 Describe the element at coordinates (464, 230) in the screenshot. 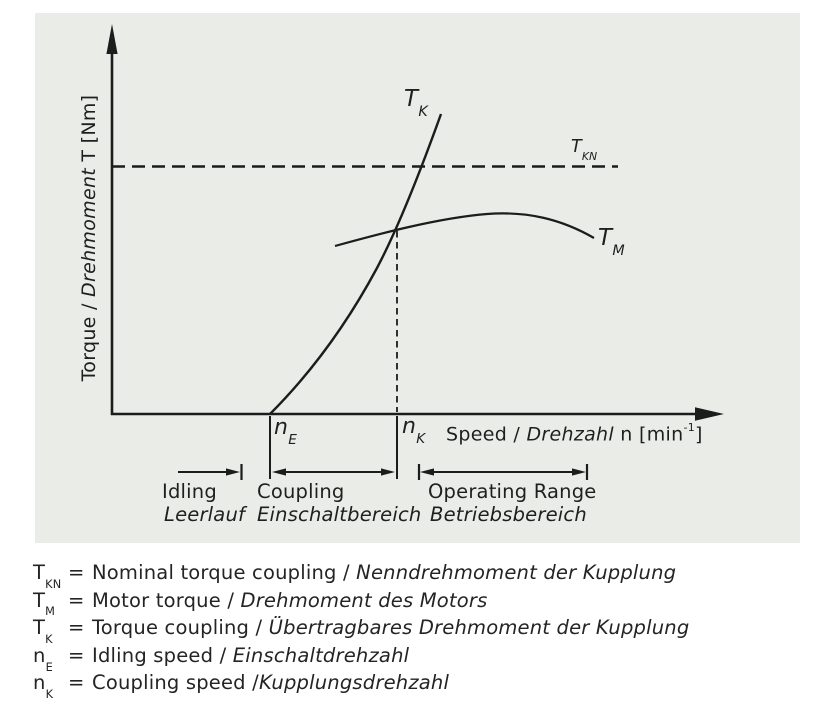

I see `tm-curve` at that location.